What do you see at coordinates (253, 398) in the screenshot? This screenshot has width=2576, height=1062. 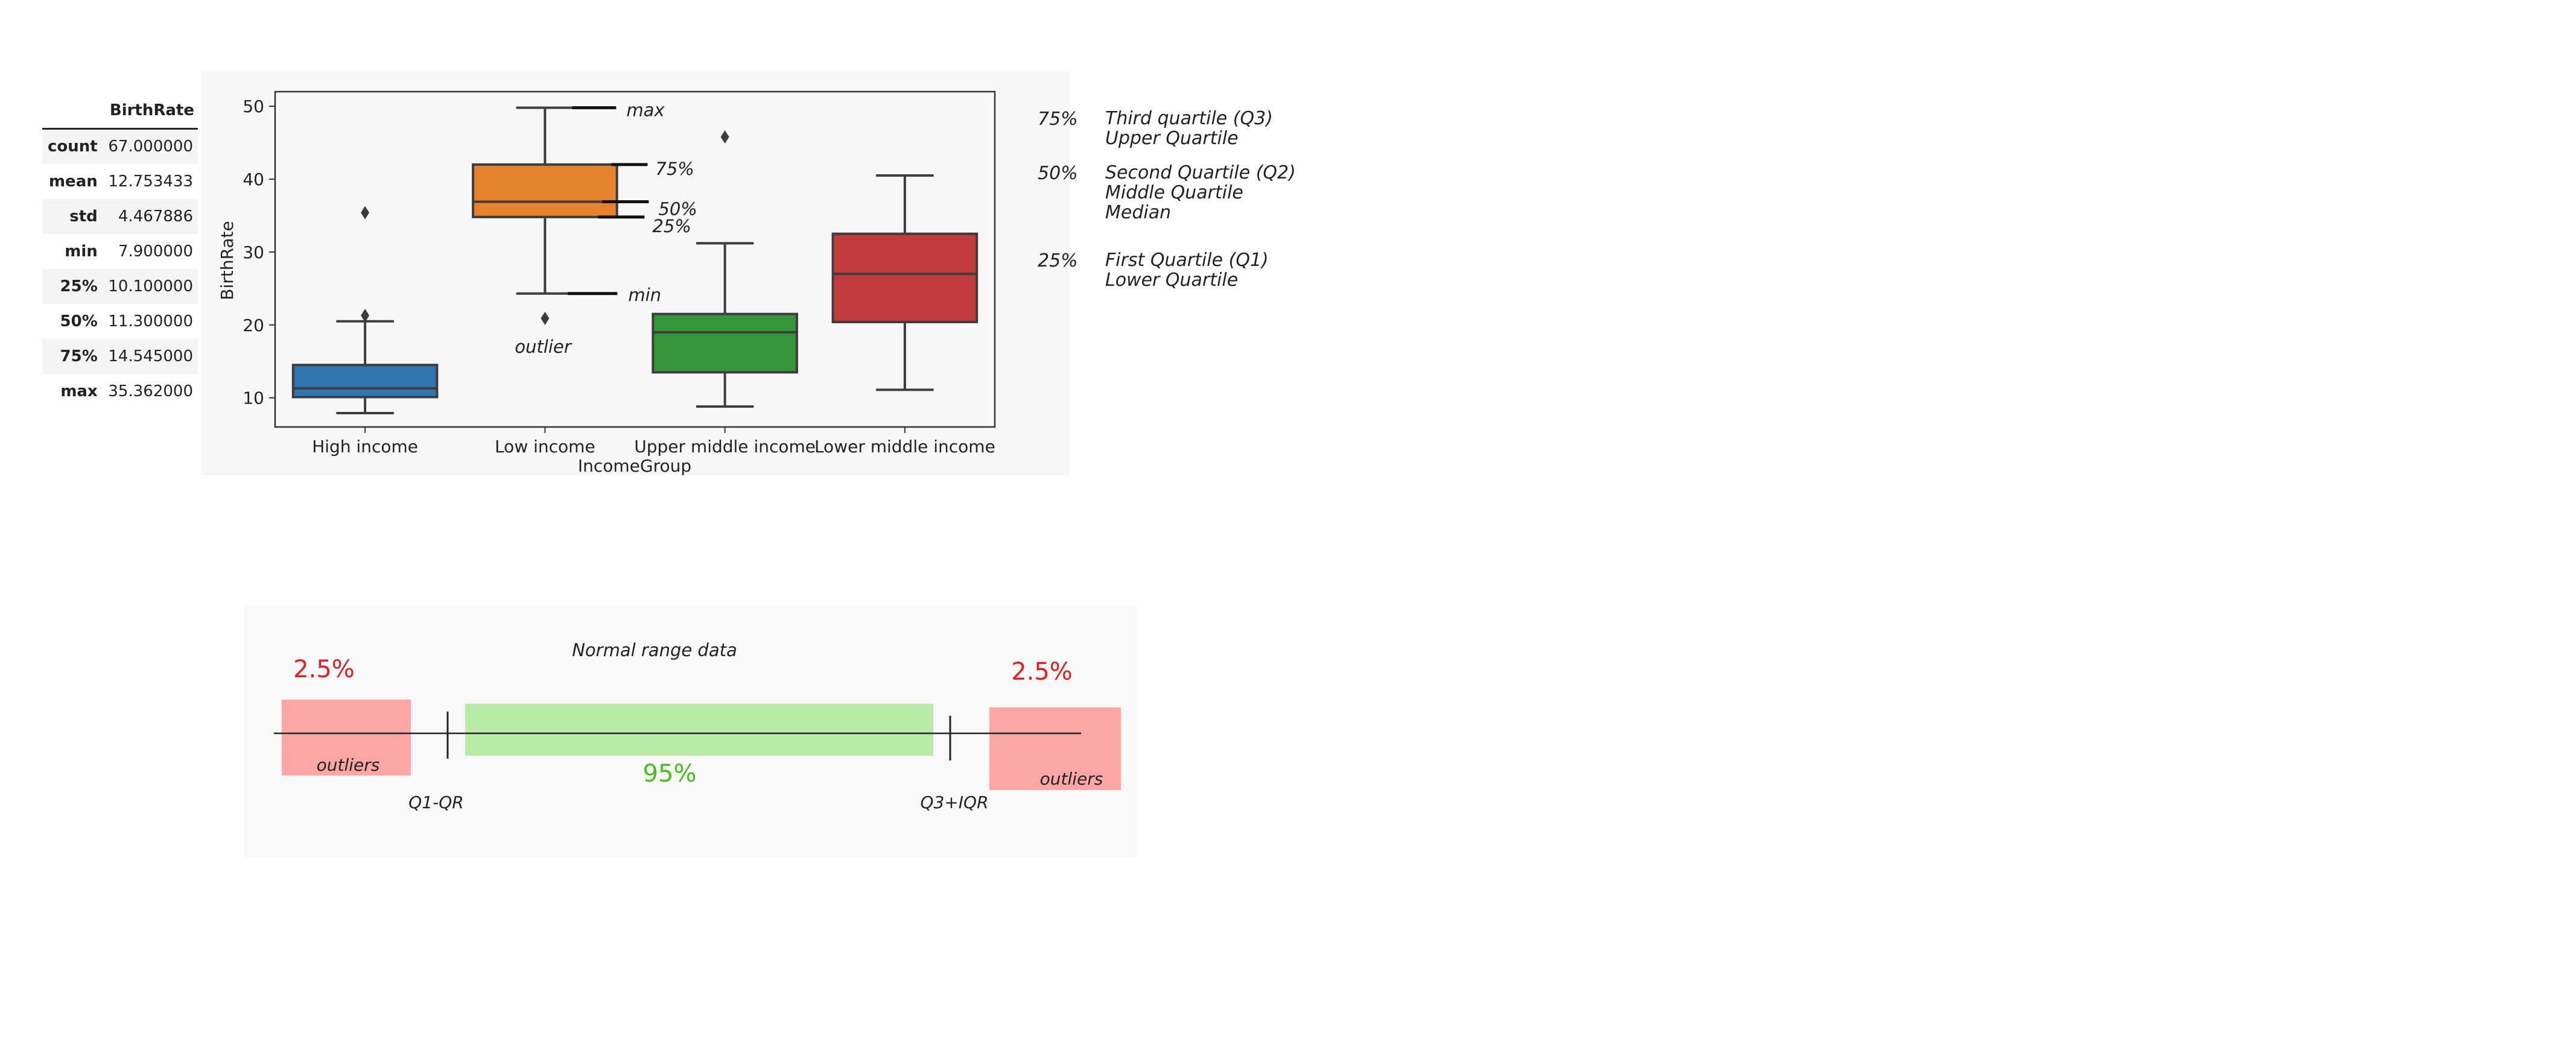 I see `y-tick-label: 10` at bounding box center [253, 398].